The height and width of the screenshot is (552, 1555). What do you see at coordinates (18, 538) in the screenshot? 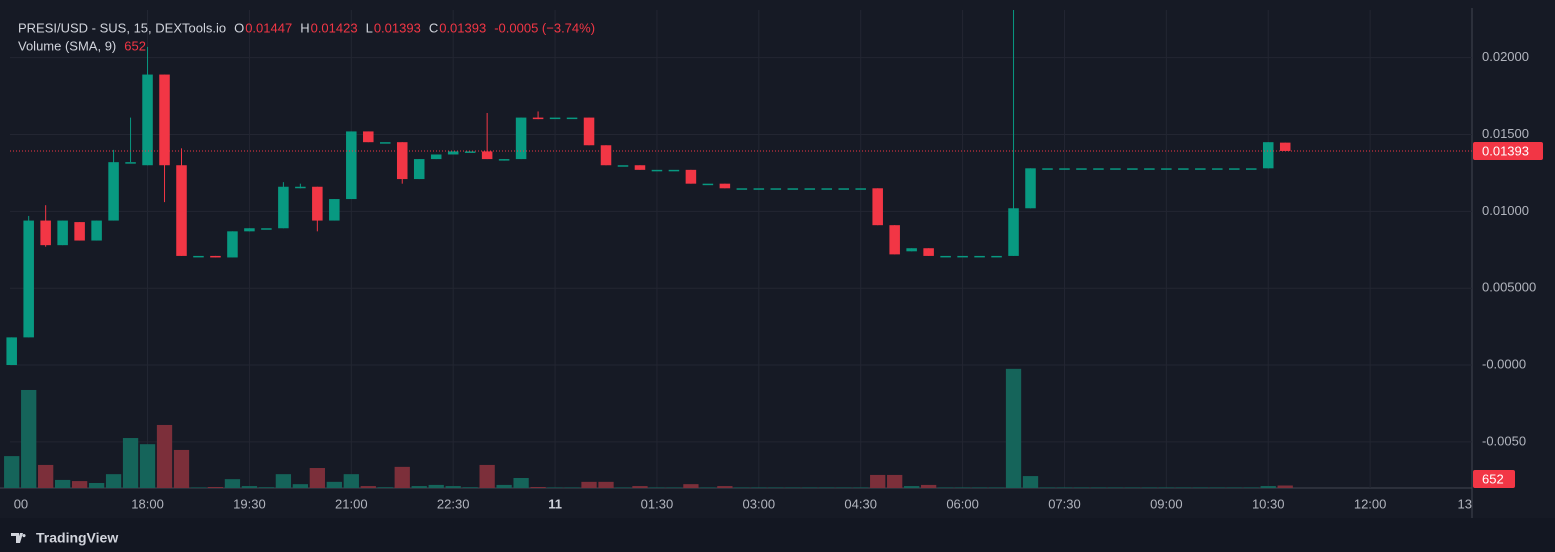
I see `logo-icon` at bounding box center [18, 538].